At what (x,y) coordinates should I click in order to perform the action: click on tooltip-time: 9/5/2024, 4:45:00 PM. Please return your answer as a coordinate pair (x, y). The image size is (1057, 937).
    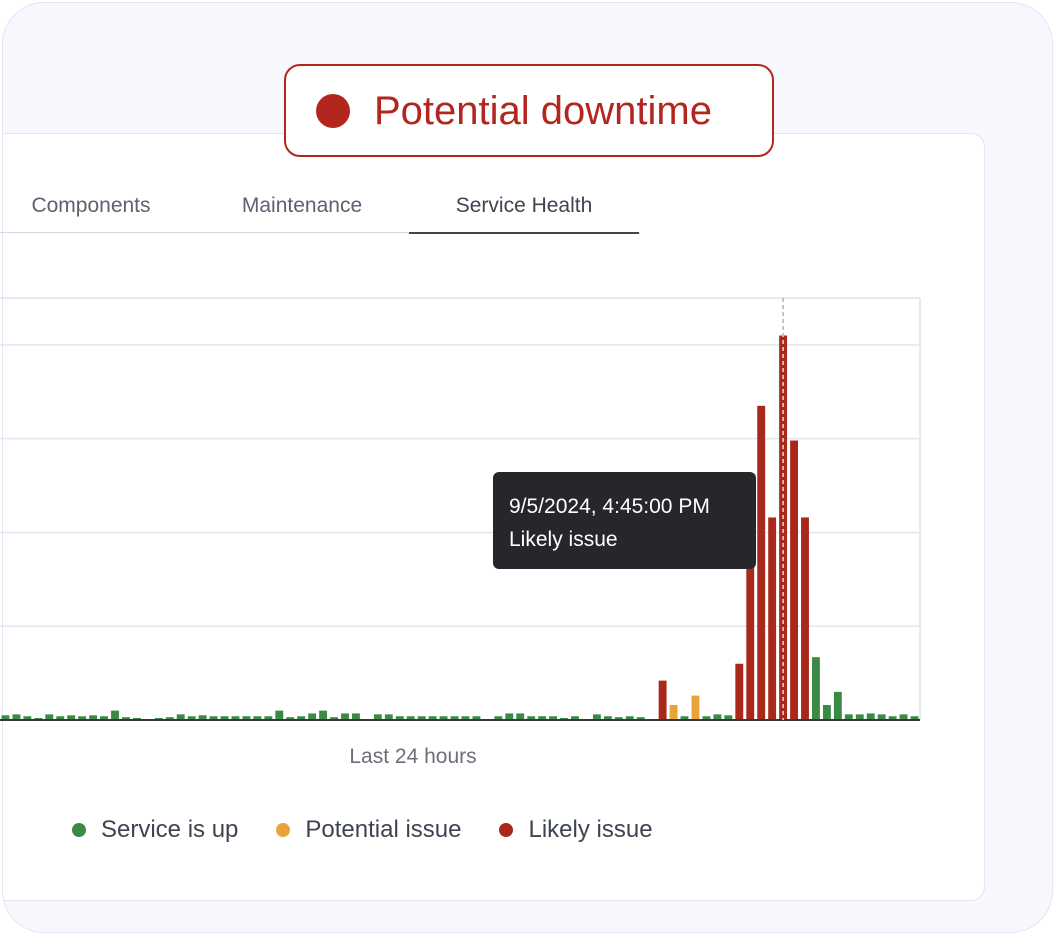
    Looking at the image, I should click on (609, 506).